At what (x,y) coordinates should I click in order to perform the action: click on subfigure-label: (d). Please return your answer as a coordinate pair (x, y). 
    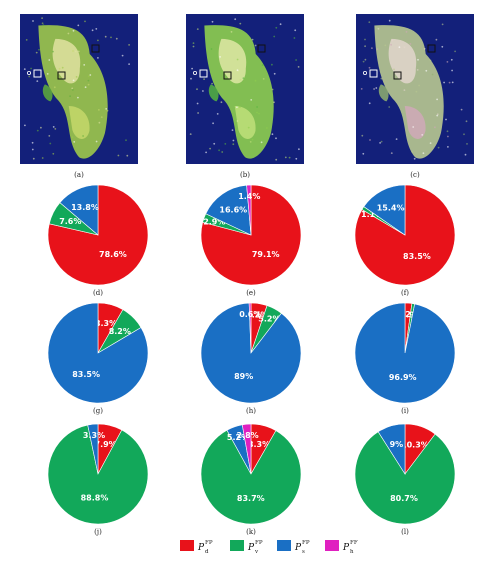
    Looking at the image, I should click on (98, 293).